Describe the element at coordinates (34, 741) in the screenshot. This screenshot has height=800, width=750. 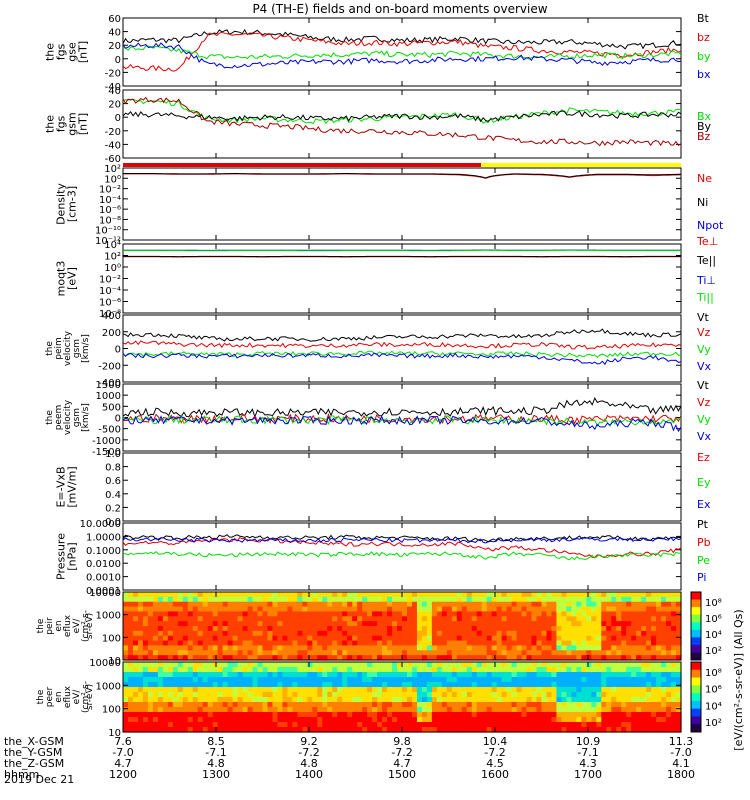
I see `axis-row-label: the_X-GSM` at that location.